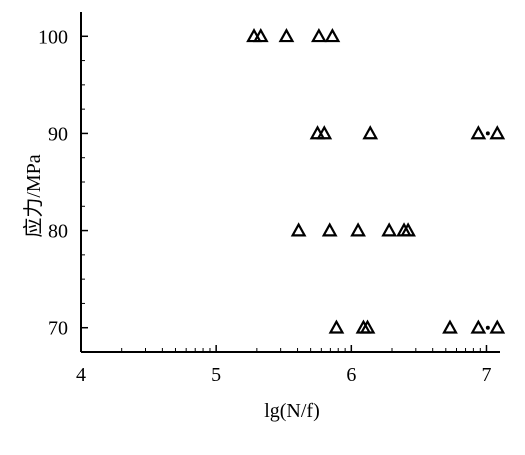  I want to click on y-tick-label: 70, so click(58, 329).